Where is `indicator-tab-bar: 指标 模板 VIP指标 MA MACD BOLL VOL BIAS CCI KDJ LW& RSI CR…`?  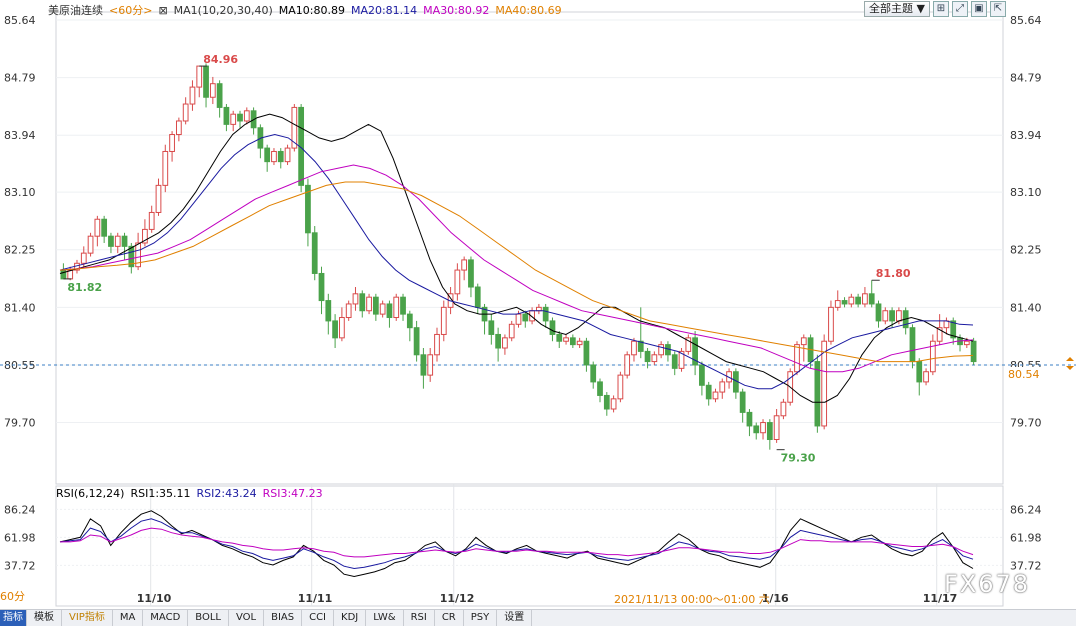 indicator-tab-bar: 指标 模板 VIP指标 MA MACD BOLL VOL BIAS CCI KDJ LW& RSI CR… is located at coordinates (538, 617).